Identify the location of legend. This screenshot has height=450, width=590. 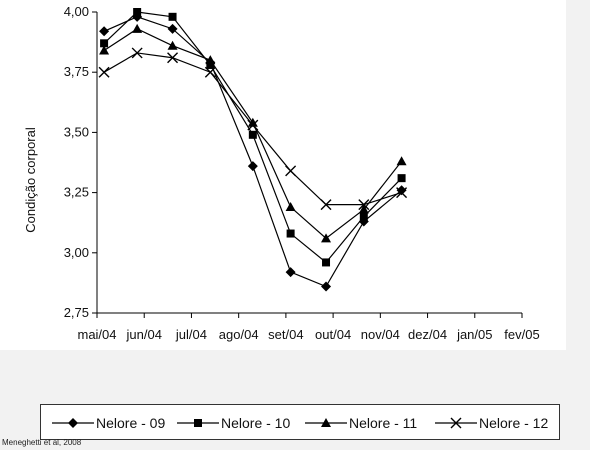
(300, 422).